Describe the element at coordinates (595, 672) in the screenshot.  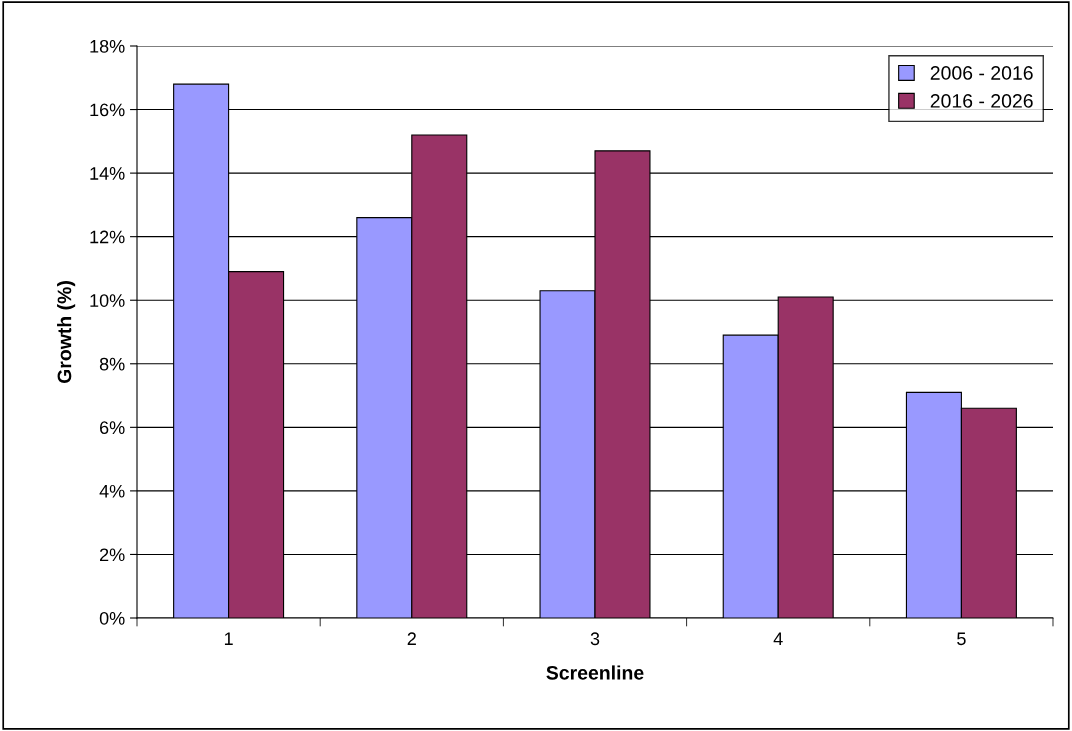
I see `x-axis-title: Screenline` at that location.